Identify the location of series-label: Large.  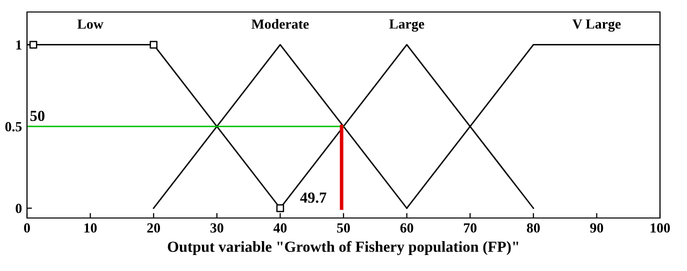
(406, 25).